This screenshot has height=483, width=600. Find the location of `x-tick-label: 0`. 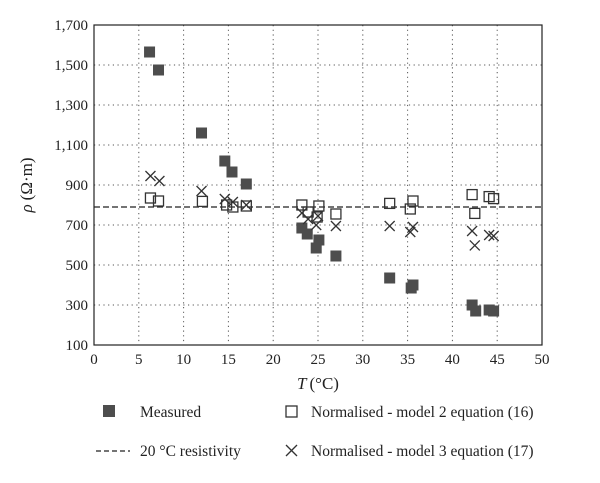

x-tick-label: 0 is located at coordinates (94, 360).